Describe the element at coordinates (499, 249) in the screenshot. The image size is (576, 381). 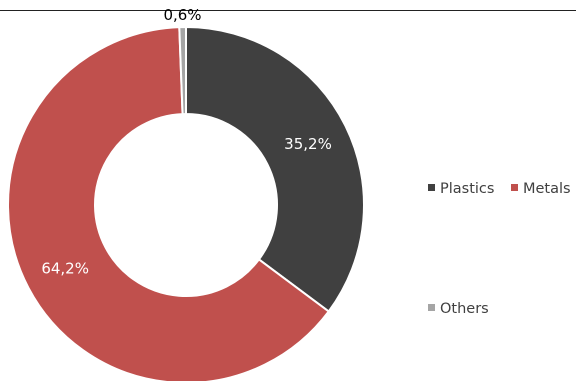
I see `legend: Plastics Metals Others` at that location.